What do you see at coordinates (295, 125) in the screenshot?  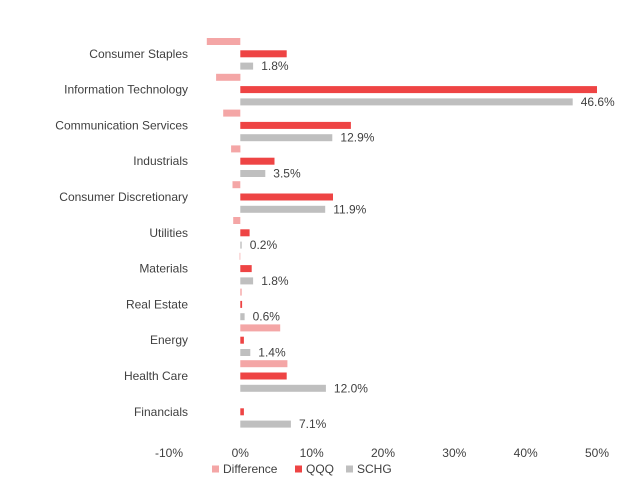 I see `bar-qqq-communication-services` at bounding box center [295, 125].